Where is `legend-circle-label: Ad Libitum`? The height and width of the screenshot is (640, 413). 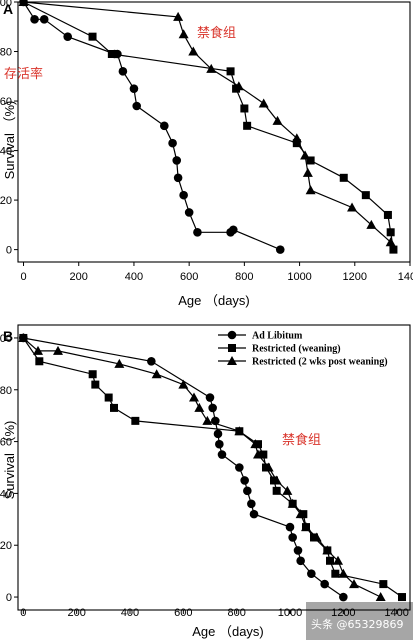 legend-circle-label: Ad Libitum is located at coordinates (277, 336).